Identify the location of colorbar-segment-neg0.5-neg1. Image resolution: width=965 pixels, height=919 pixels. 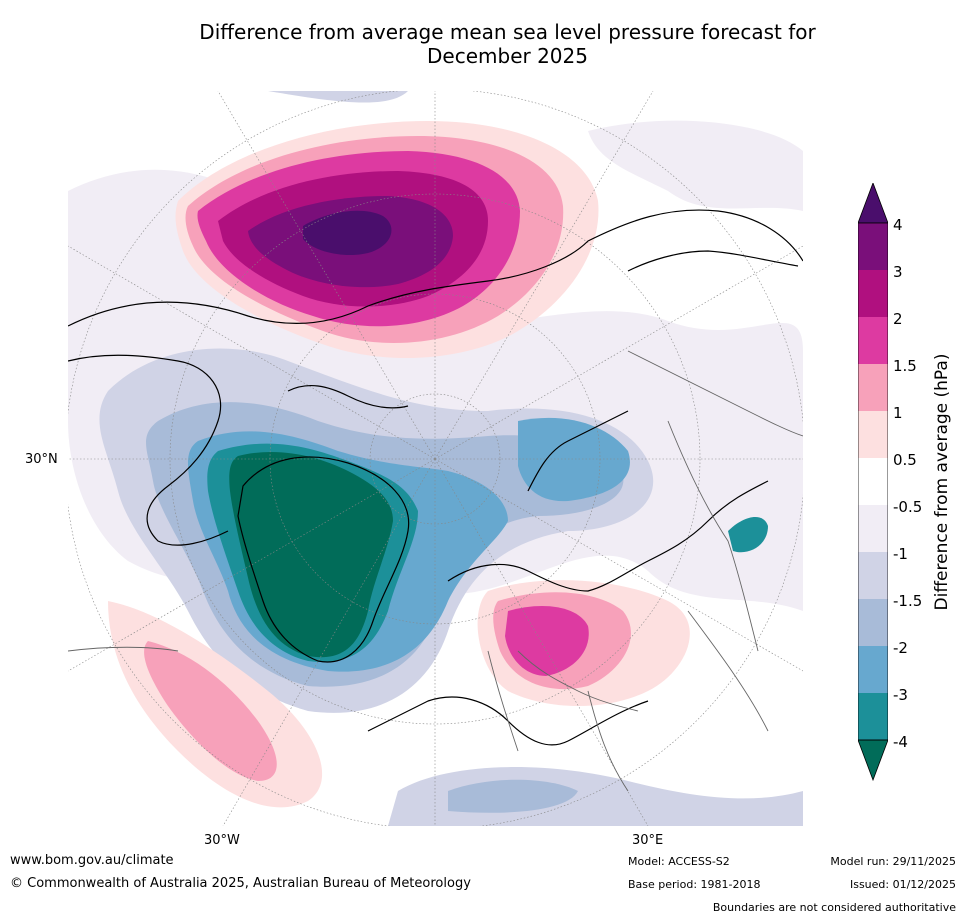
(873, 528).